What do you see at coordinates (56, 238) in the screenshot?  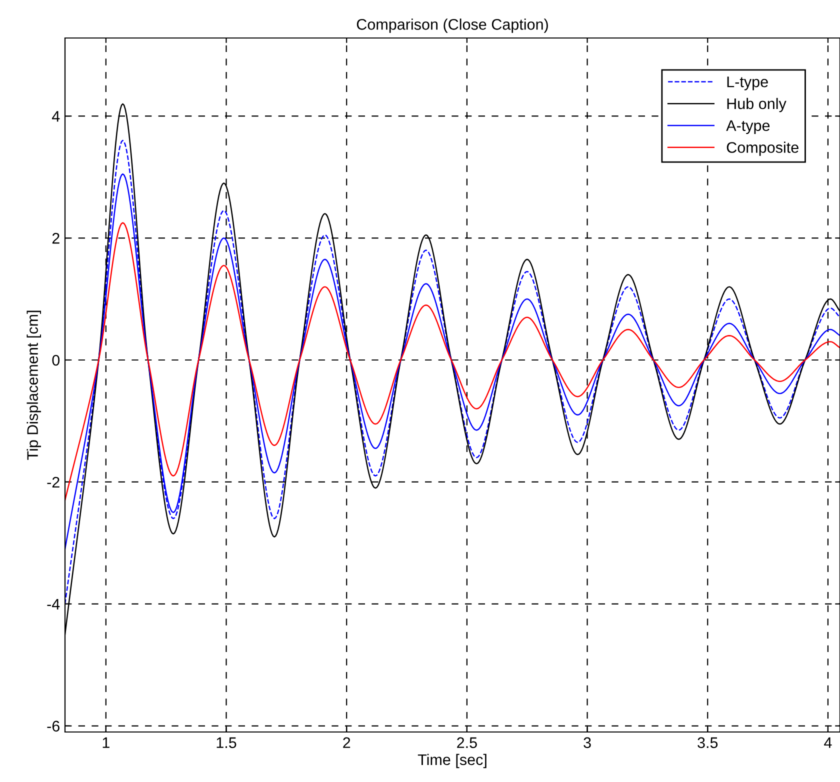 I see `y-tick-label: 2` at bounding box center [56, 238].